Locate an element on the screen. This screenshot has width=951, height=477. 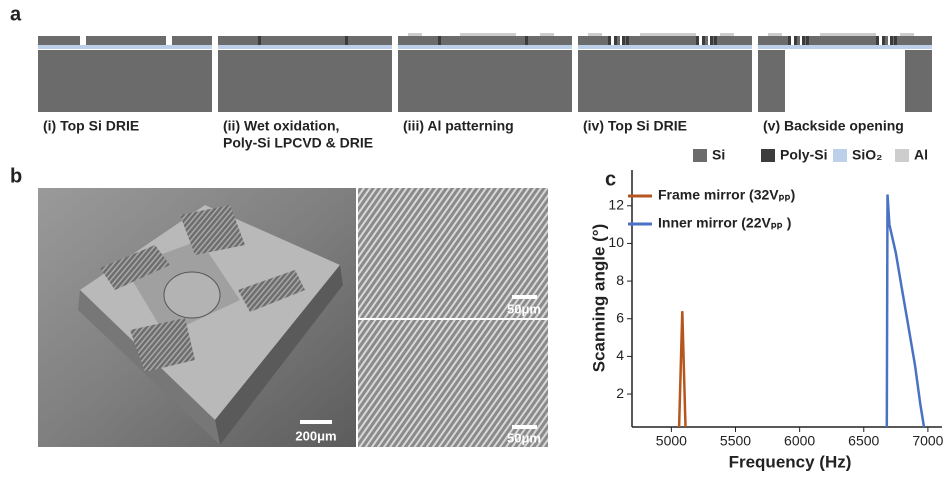
panel-label: b is located at coordinates (16, 176).